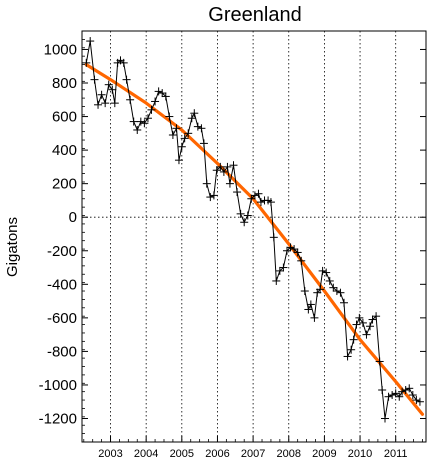 The height and width of the screenshot is (465, 428). What do you see at coordinates (58, 419) in the screenshot?
I see `y-tick-label-11: -1200` at bounding box center [58, 419].